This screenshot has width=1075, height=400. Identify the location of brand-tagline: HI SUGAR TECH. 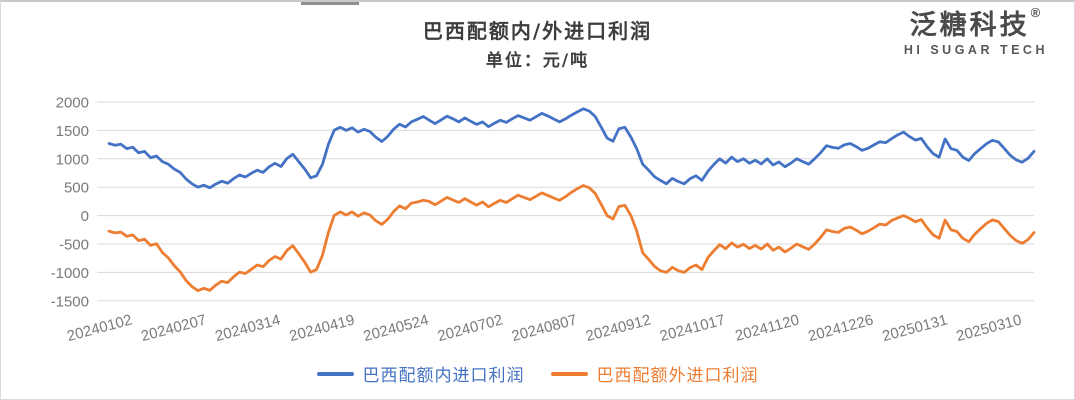
(975, 50).